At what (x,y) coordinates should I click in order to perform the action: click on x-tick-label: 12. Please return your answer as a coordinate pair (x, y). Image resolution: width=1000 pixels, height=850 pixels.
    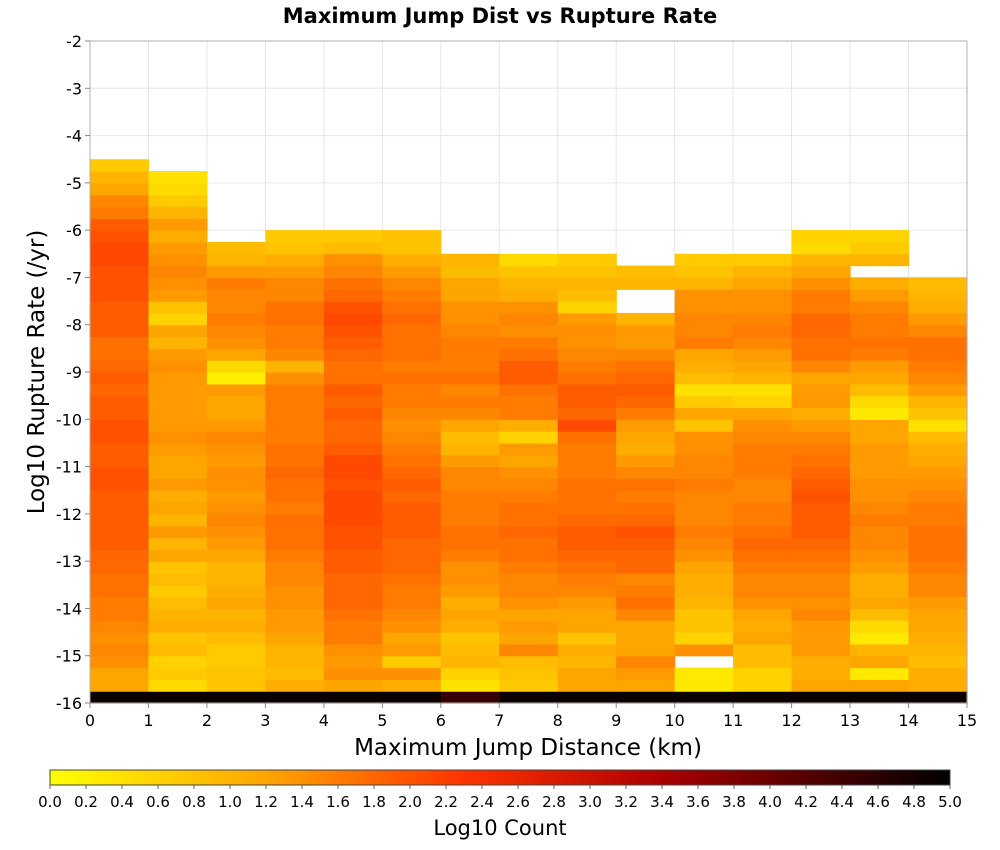
    Looking at the image, I should click on (791, 720).